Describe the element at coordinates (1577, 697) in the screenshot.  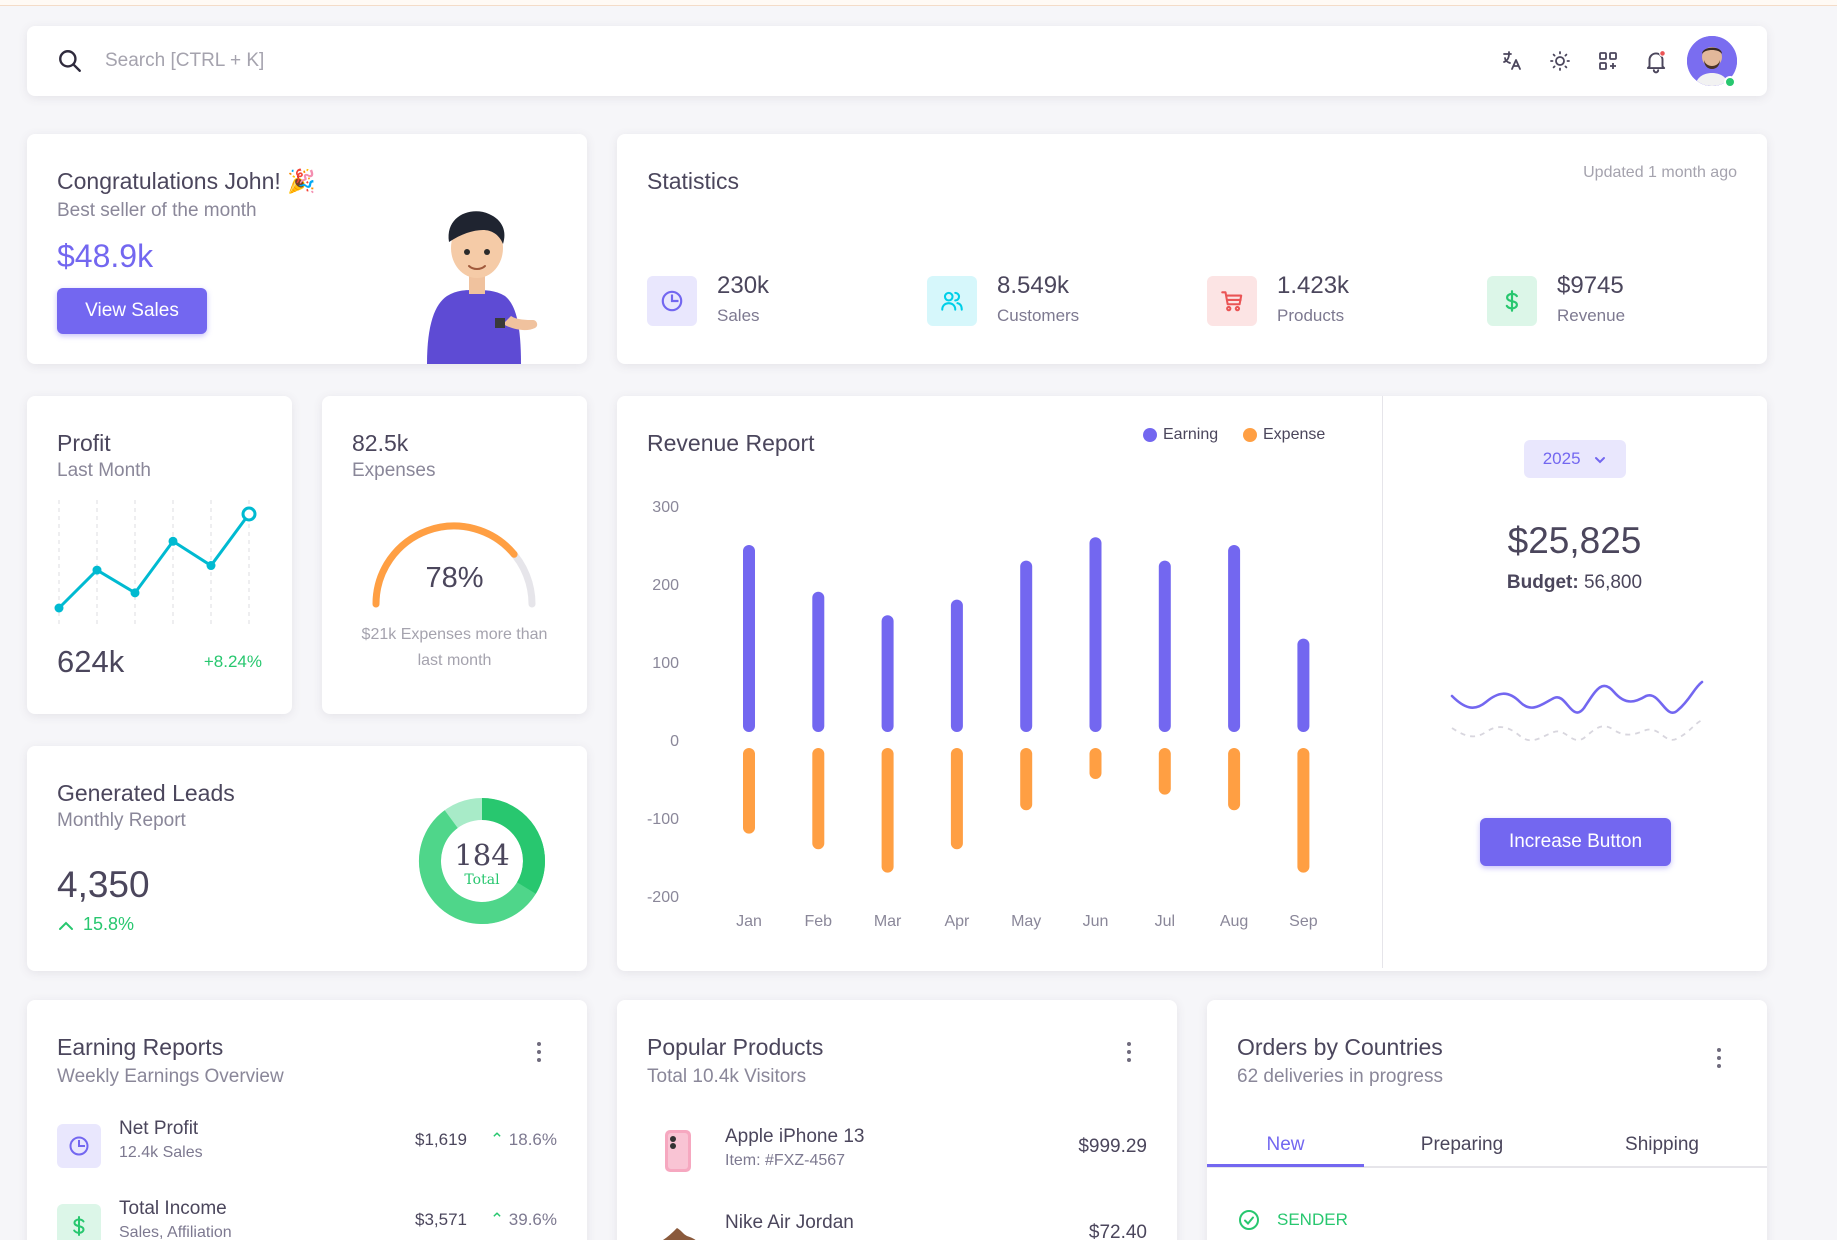
I see `wave-line-primary` at that location.